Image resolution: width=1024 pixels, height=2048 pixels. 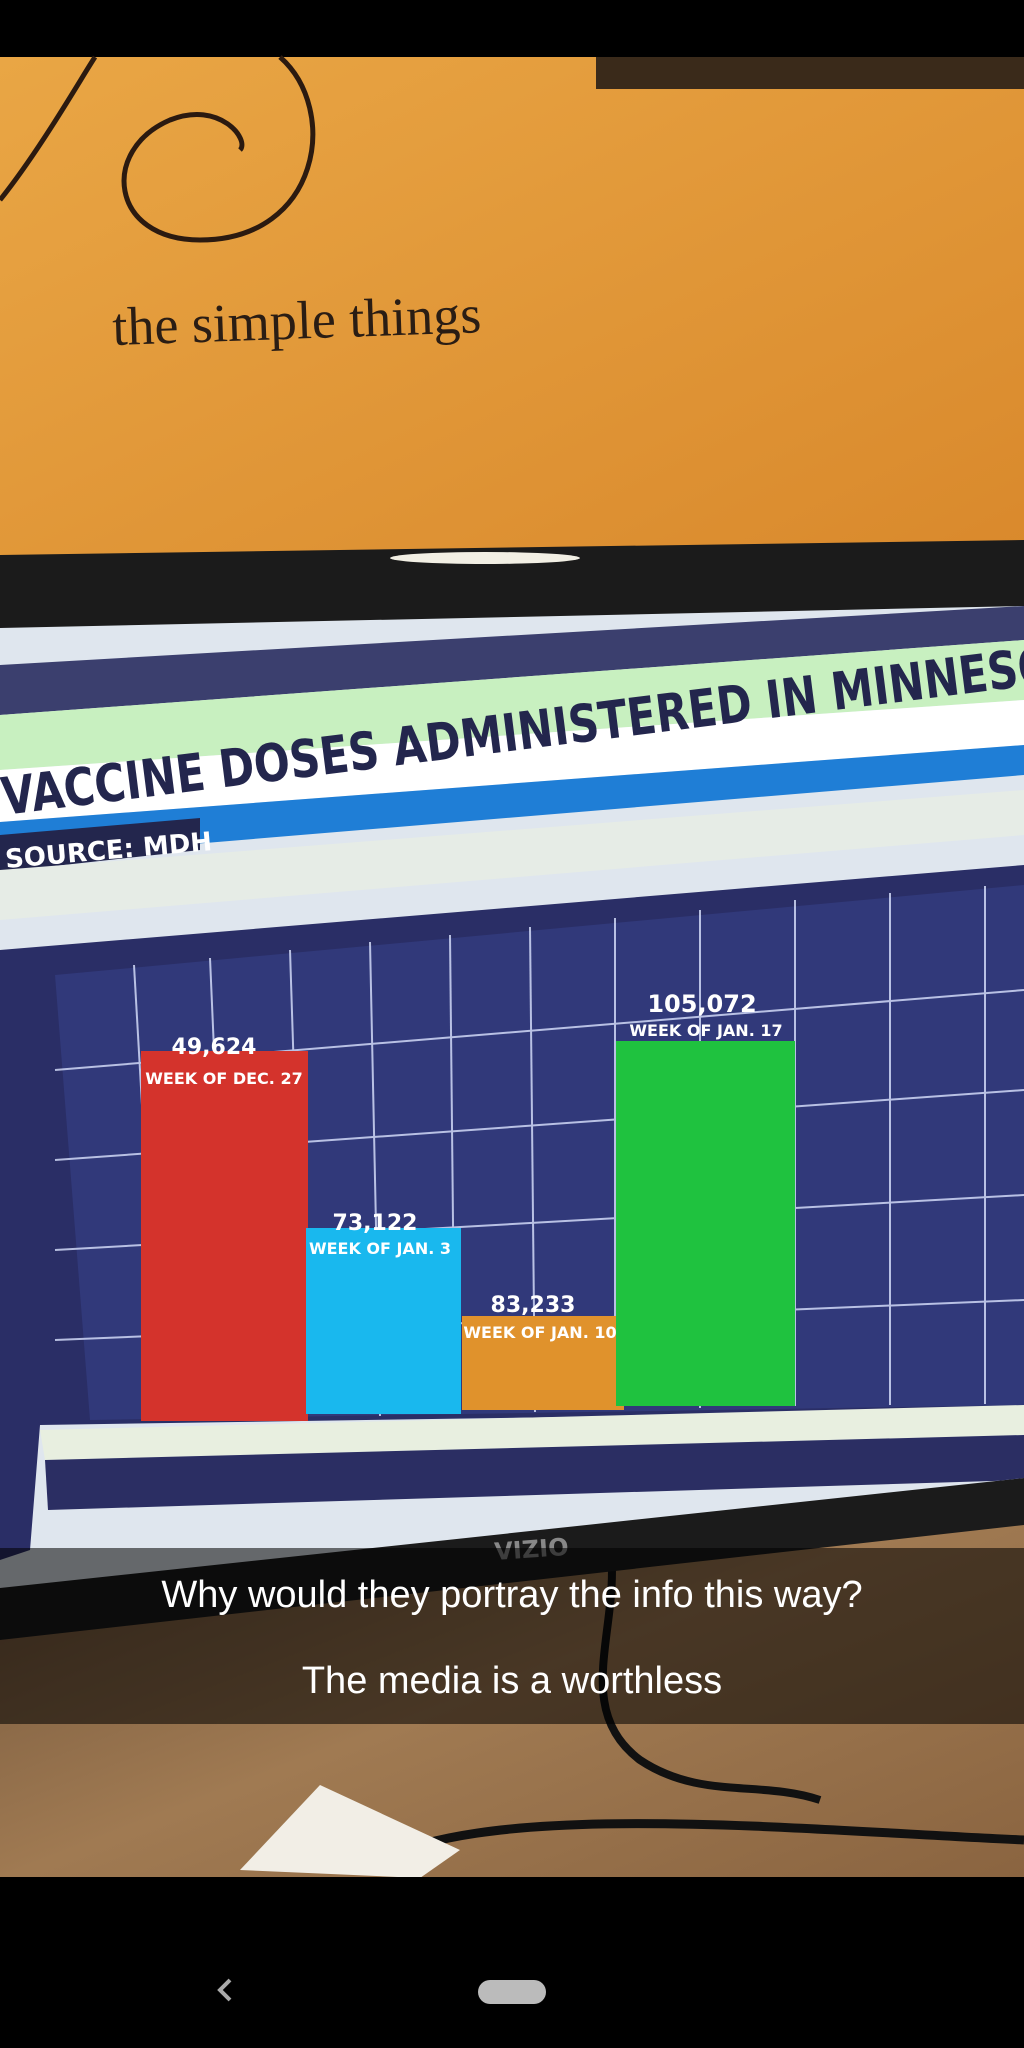 I want to click on bar-value: 105,072, so click(x=701, y=1004).